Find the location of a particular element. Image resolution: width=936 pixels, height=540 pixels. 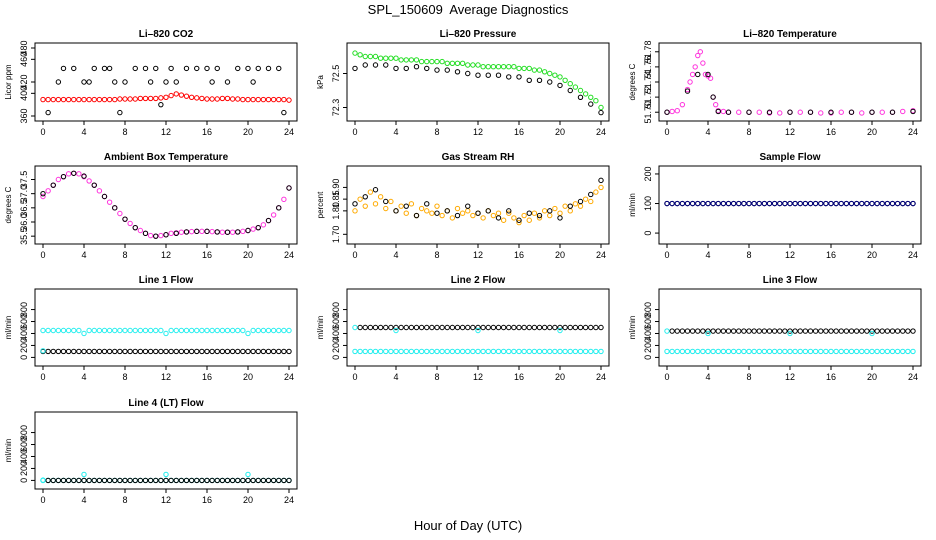

y-tick-label: 200 is located at coordinates (648, 345).